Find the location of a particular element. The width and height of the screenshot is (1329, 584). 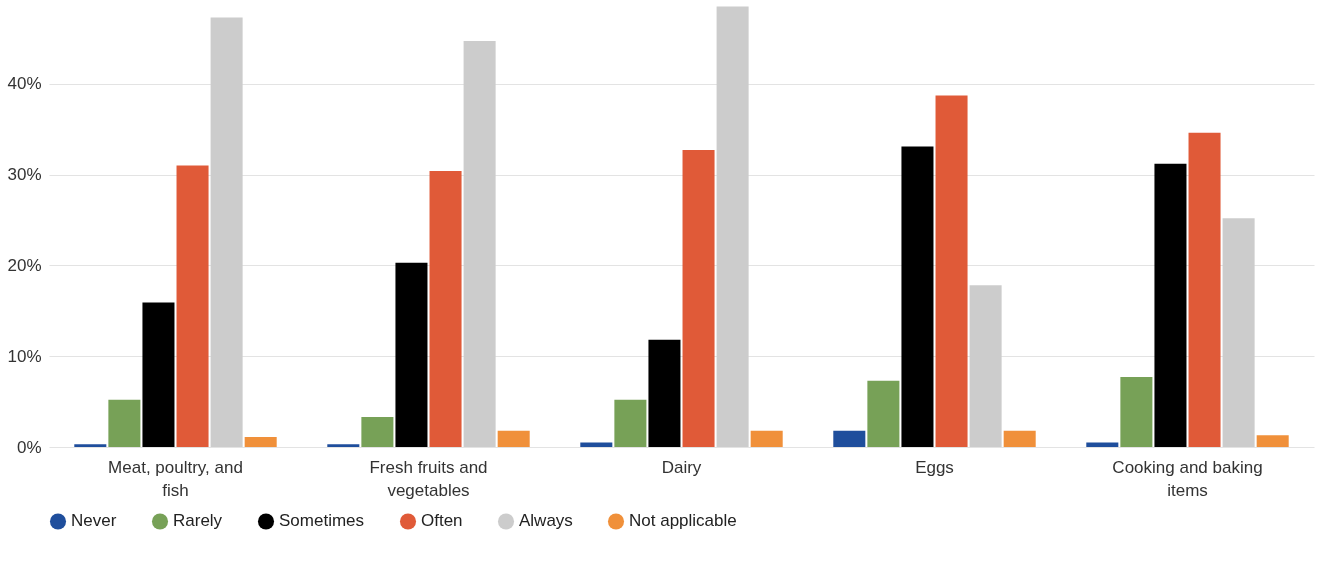

y-tick-label: 40% is located at coordinates (24, 84).